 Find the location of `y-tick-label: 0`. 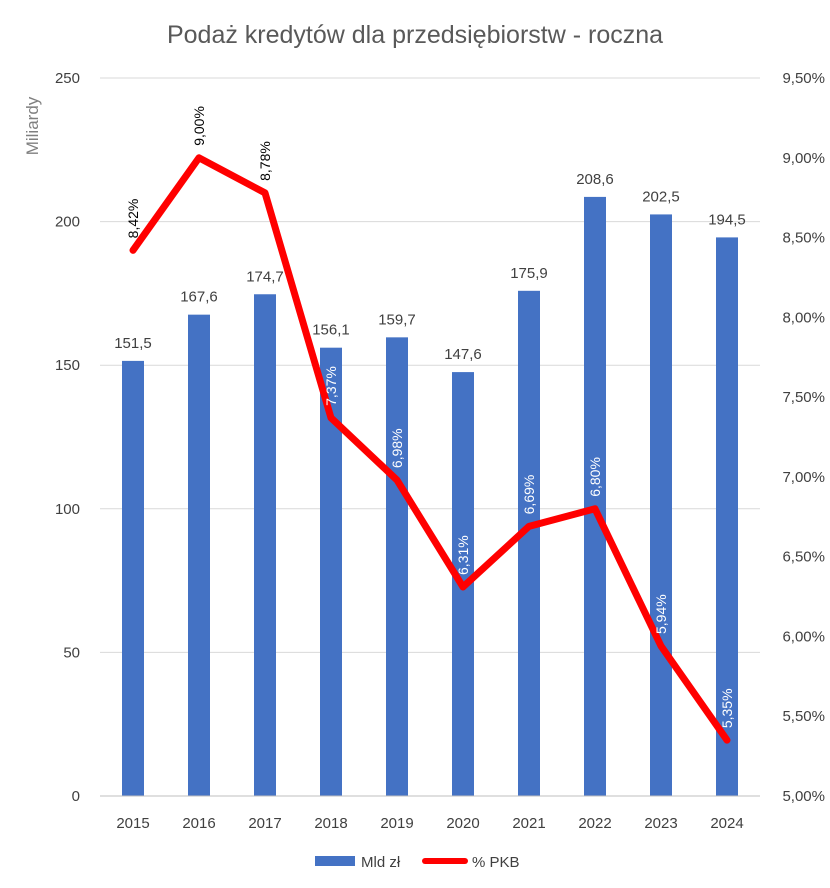

y-tick-label: 0 is located at coordinates (76, 796).